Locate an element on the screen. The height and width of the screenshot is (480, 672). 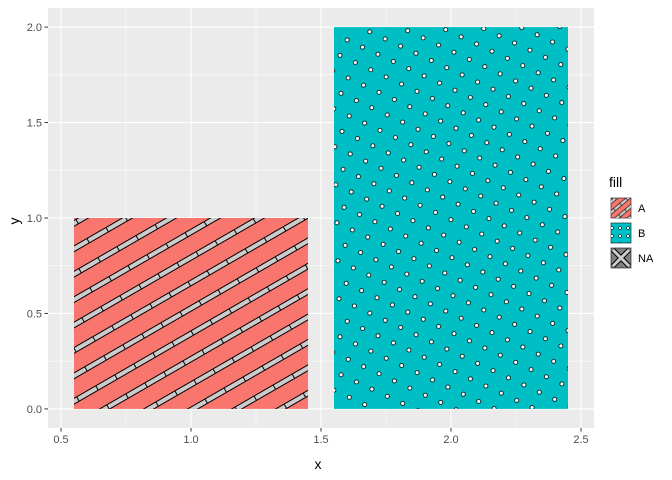
legend-key-a-pattern is located at coordinates (621, 208).